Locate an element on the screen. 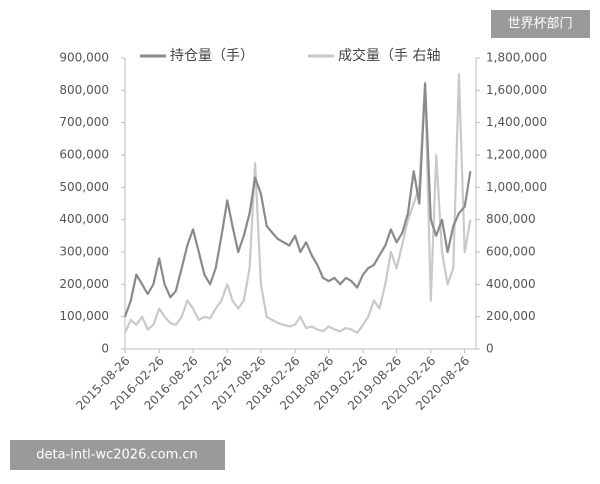  y-tick-label: 800,000 is located at coordinates (84, 90).